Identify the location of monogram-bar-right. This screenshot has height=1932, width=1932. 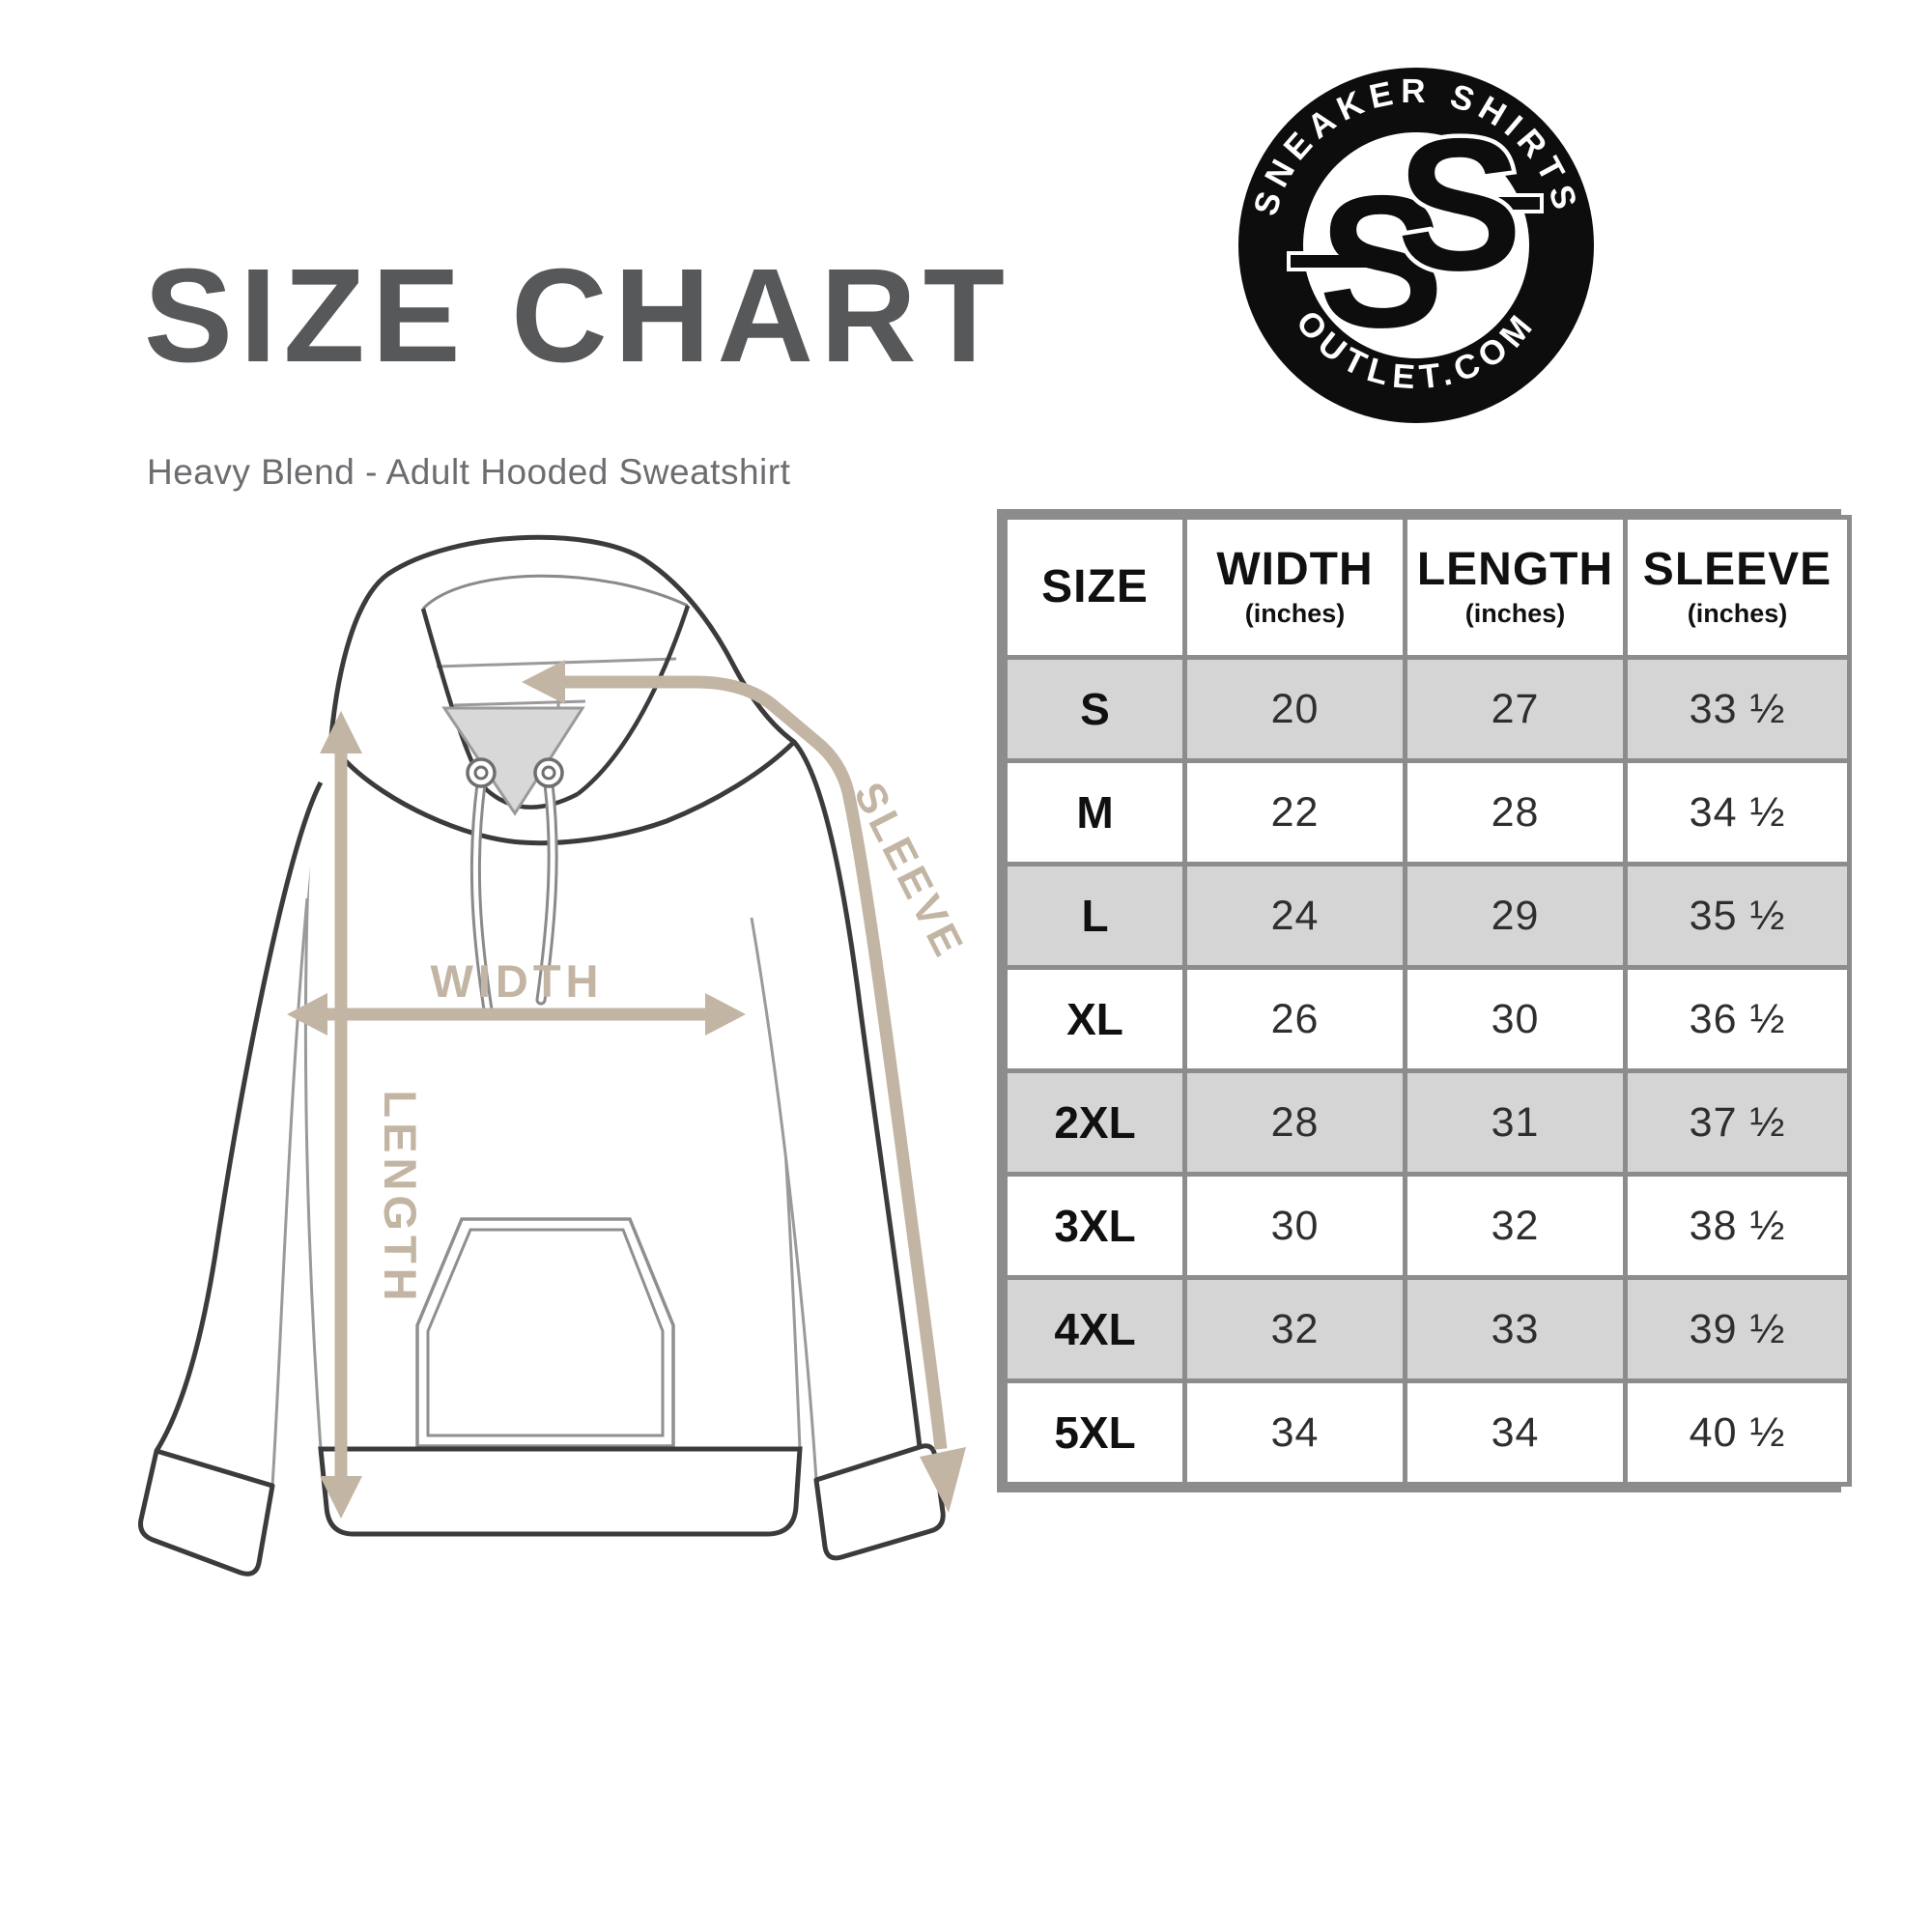
(1490, 203).